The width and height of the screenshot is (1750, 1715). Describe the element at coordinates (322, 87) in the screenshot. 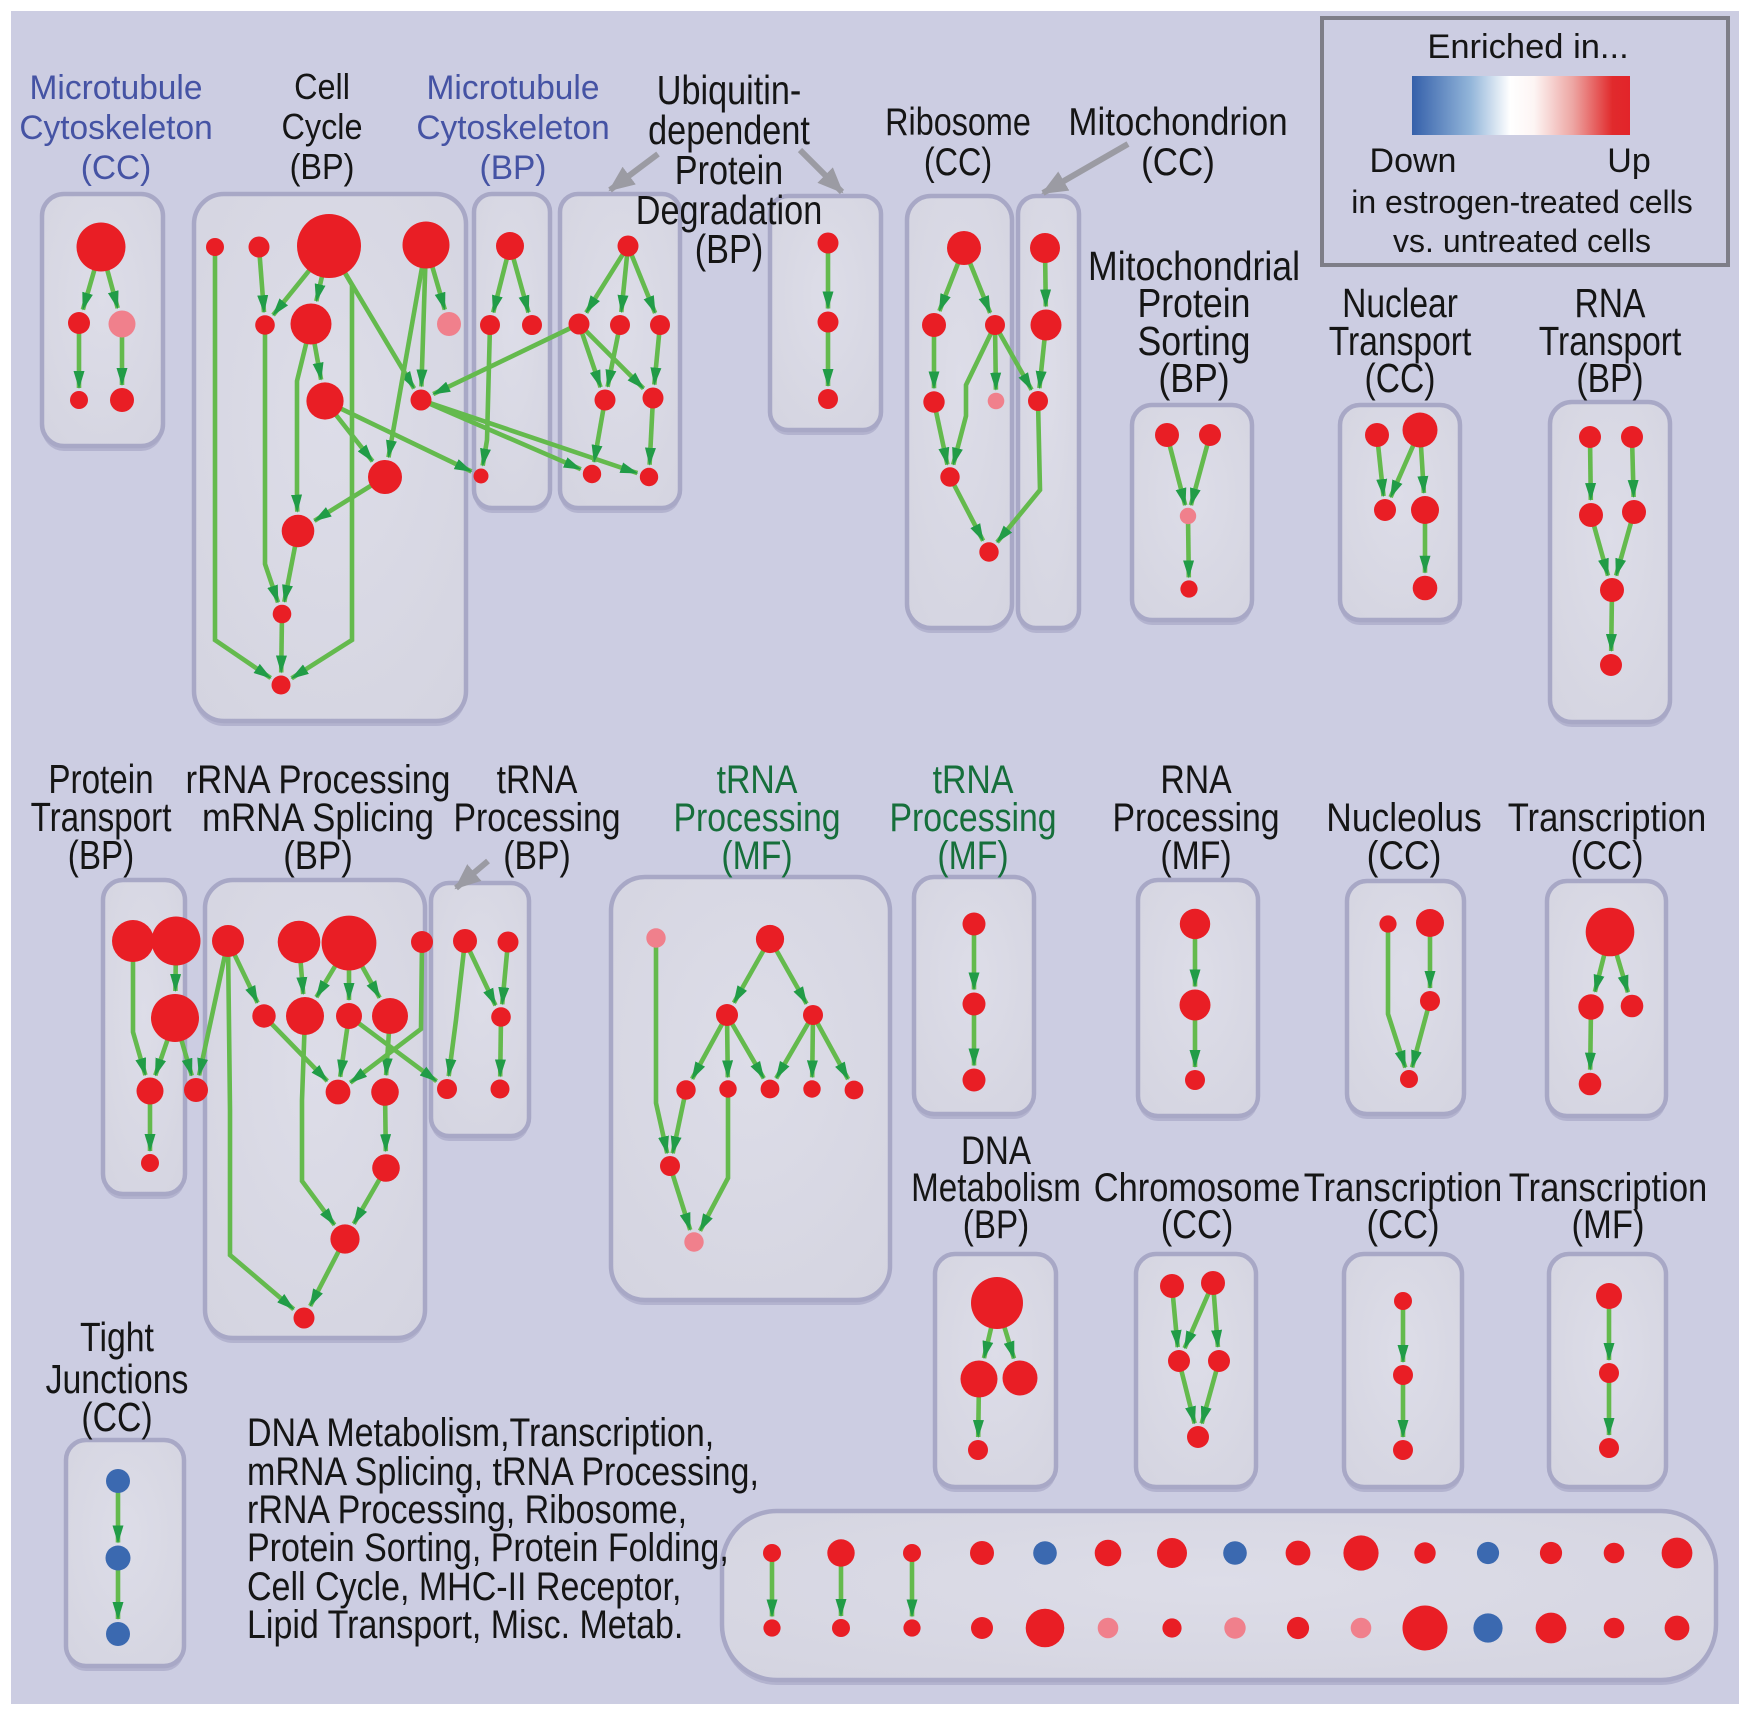

I see `svg-text: Cell` at that location.